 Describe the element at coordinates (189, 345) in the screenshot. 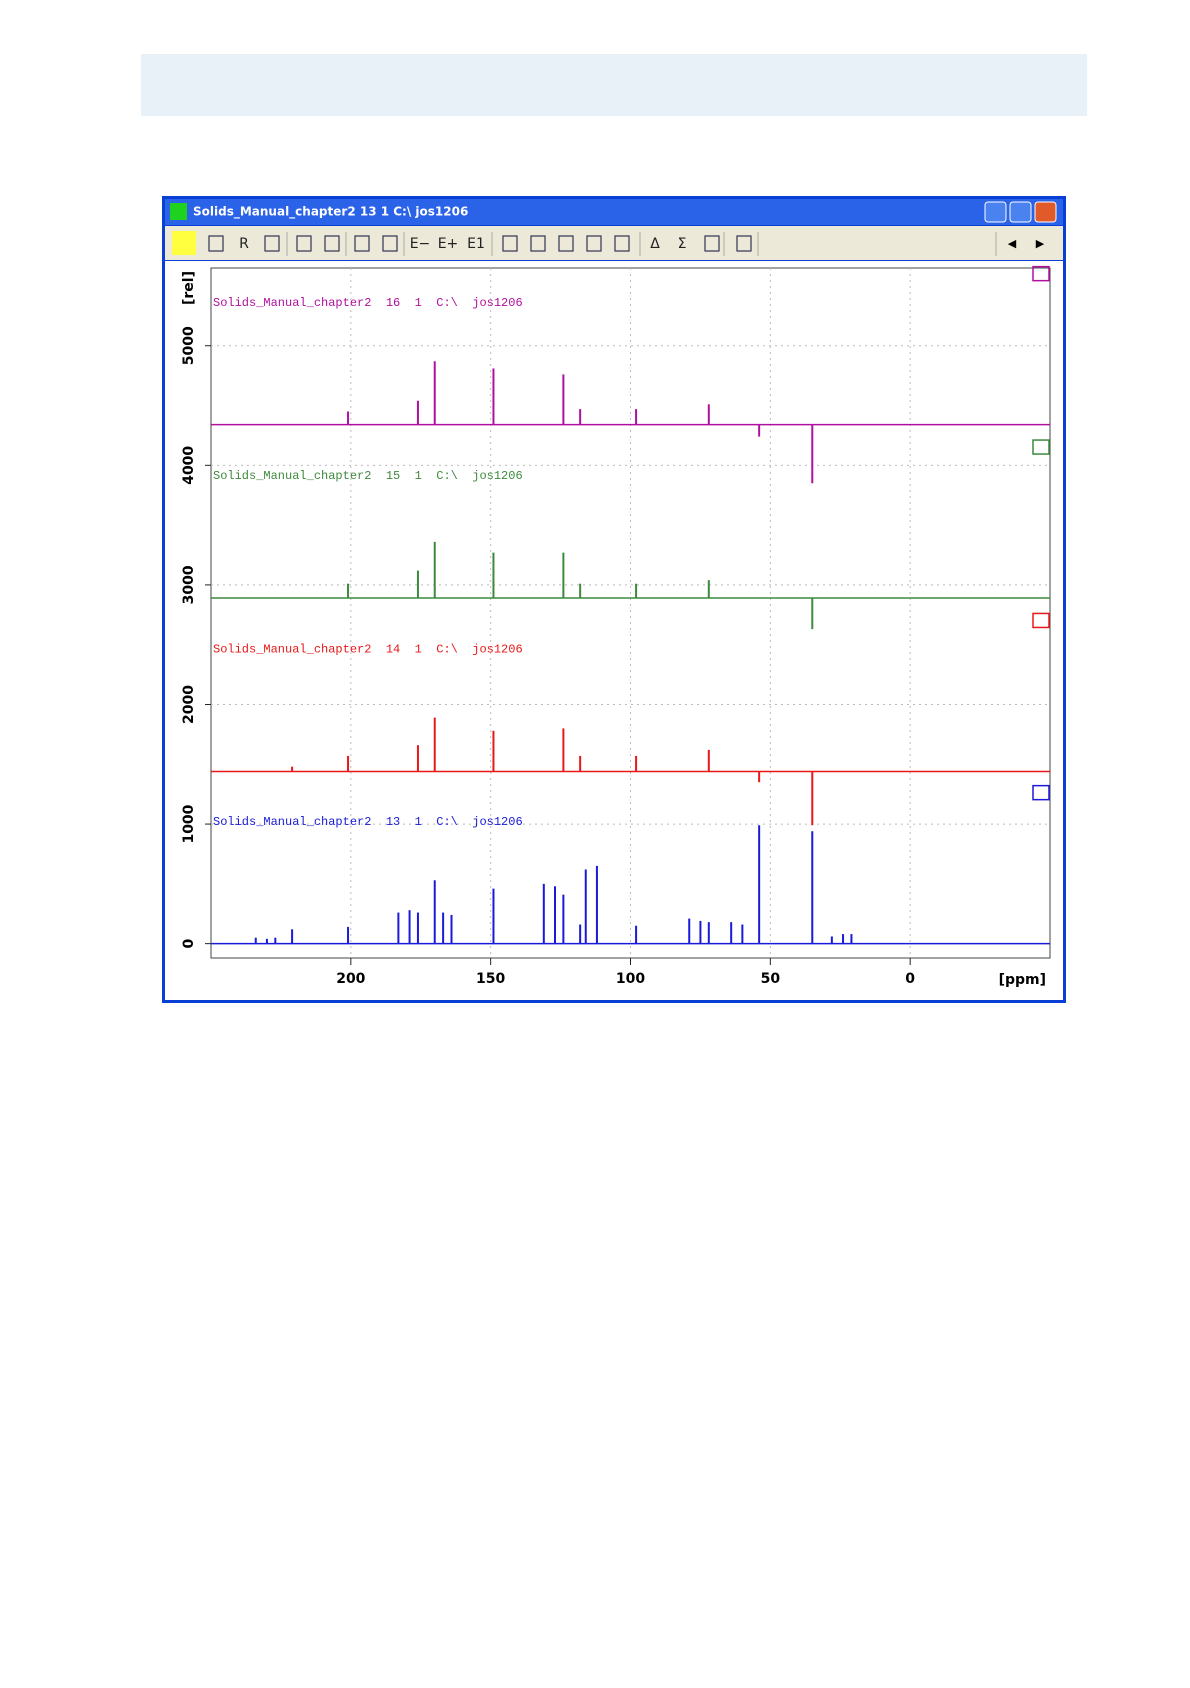

I see `y-tick-label: 5000` at that location.